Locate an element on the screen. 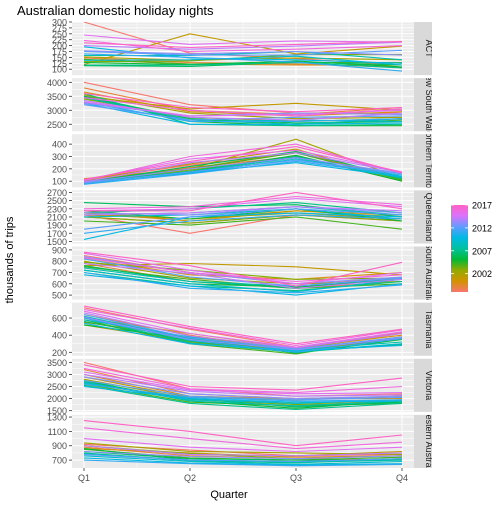 This screenshot has width=504, height=509. y-tick-label: 800 is located at coordinates (59, 262).